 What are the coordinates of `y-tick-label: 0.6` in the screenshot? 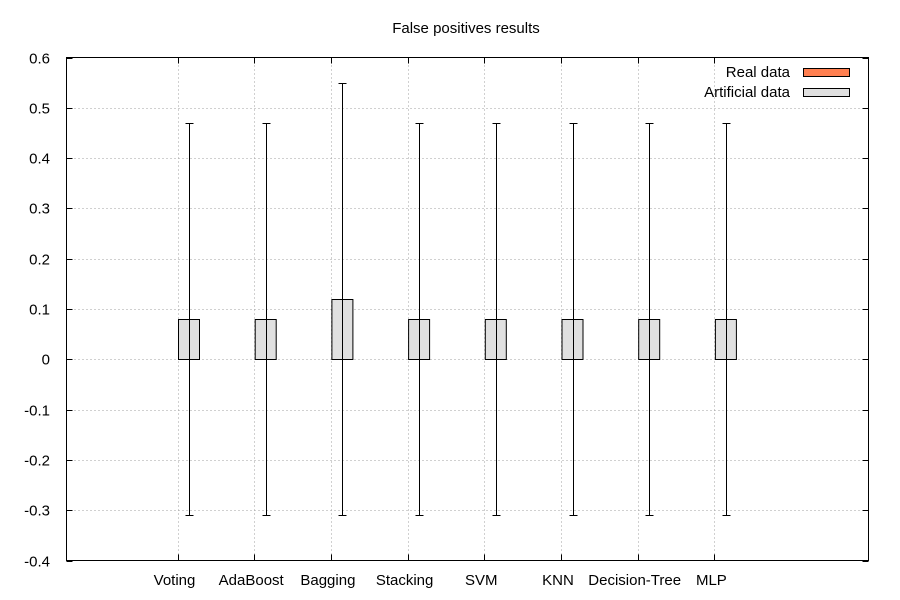 It's located at (39, 59).